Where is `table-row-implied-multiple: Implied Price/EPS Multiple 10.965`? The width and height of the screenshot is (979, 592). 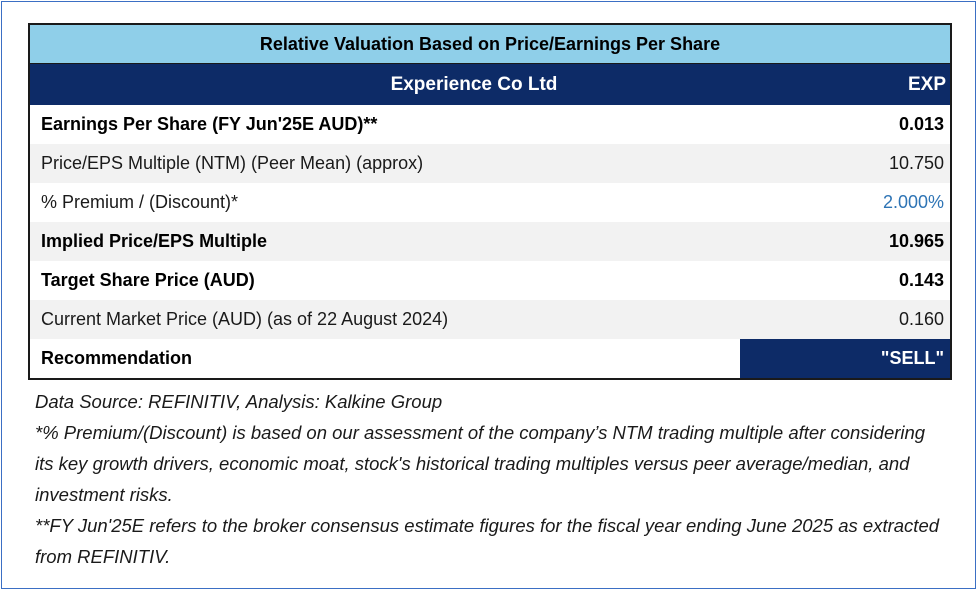
table-row-implied-multiple: Implied Price/EPS Multiple 10.965 is located at coordinates (490, 241).